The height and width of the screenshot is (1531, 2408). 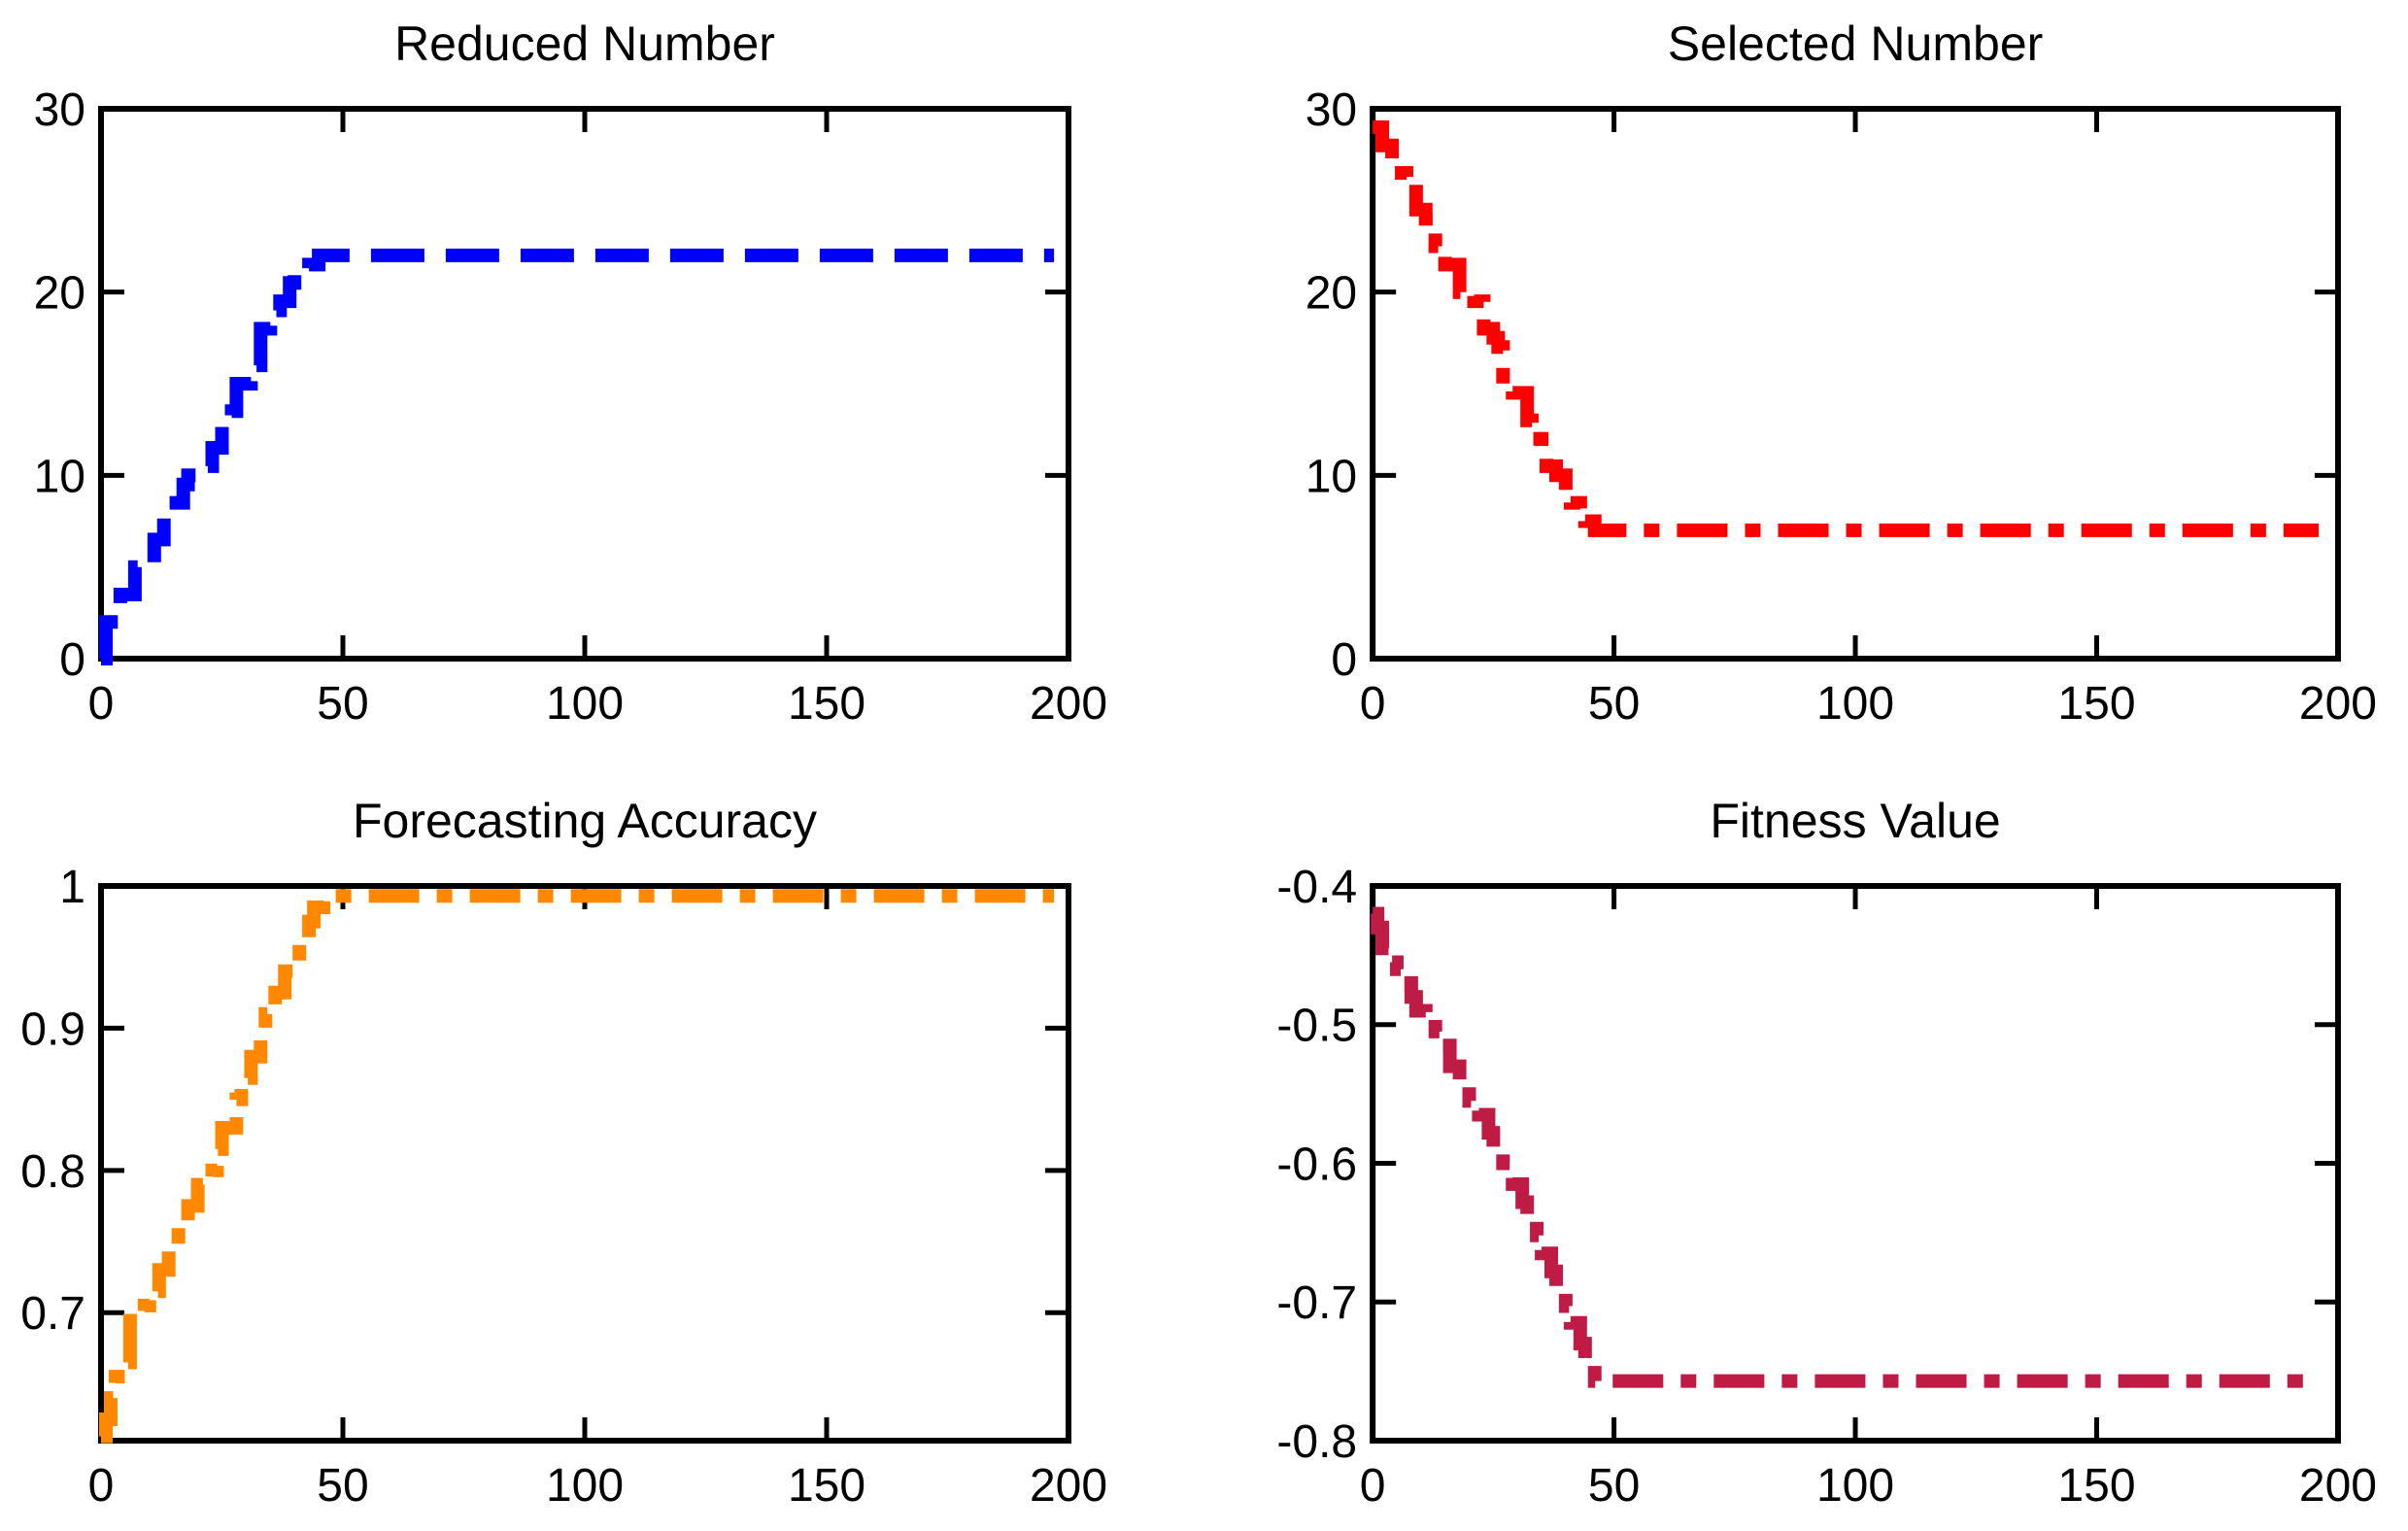 What do you see at coordinates (1856, 44) in the screenshot?
I see `chart-title: Selected Number` at bounding box center [1856, 44].